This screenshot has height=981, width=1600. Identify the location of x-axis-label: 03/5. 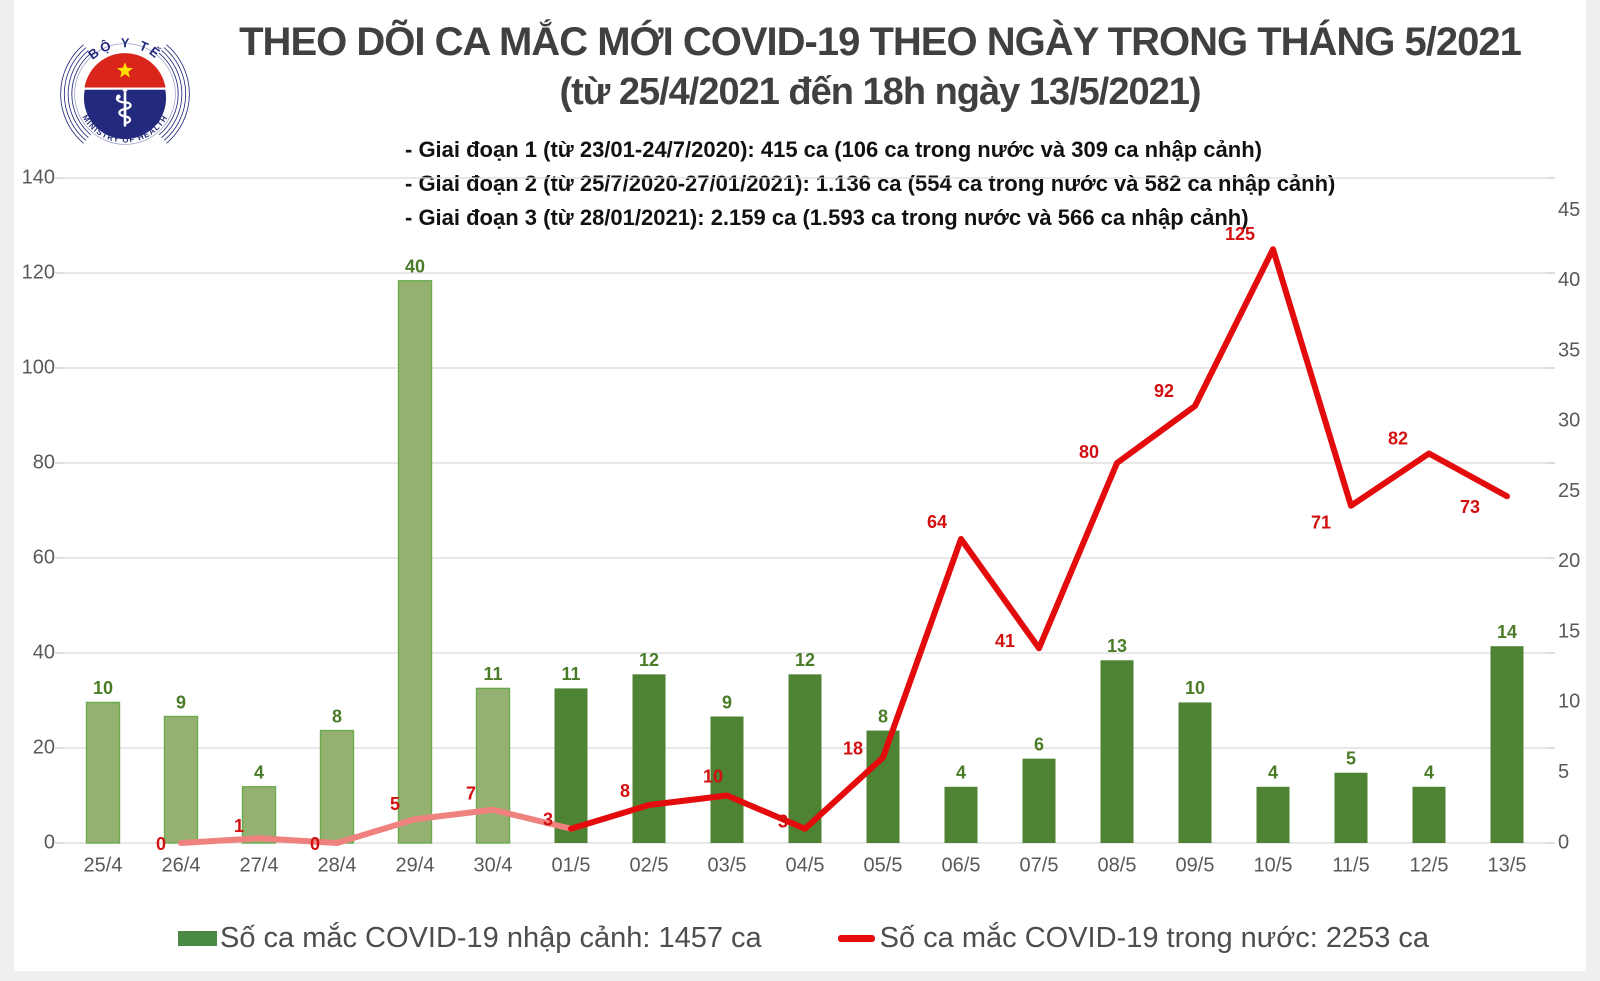
(727, 865).